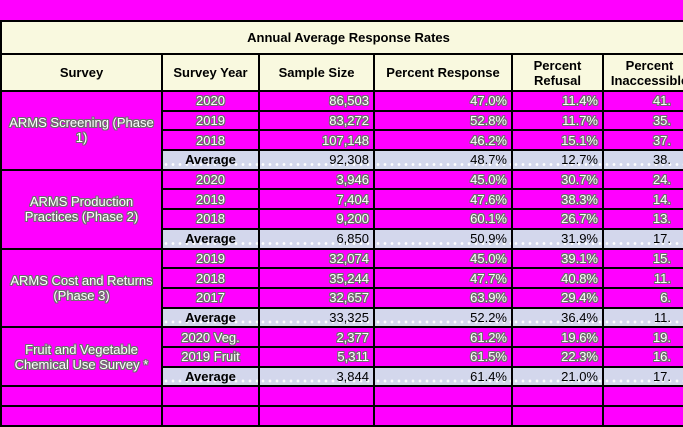 The width and height of the screenshot is (683, 427). What do you see at coordinates (642, 278) in the screenshot?
I see `percent-inaccessible-cell: 11.` at bounding box center [642, 278].